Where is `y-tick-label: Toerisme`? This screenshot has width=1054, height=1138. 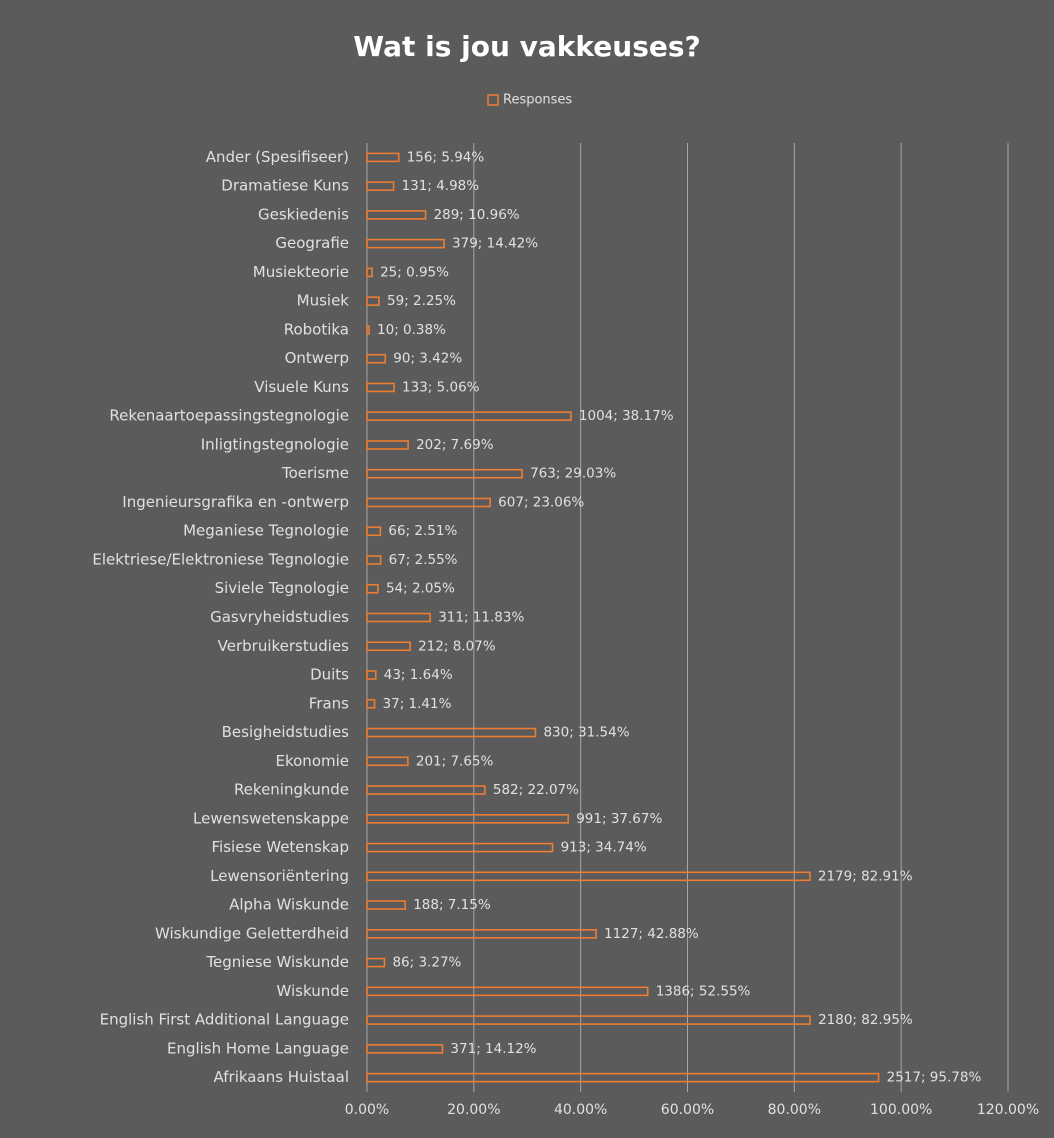 y-tick-label: Toerisme is located at coordinates (315, 473).